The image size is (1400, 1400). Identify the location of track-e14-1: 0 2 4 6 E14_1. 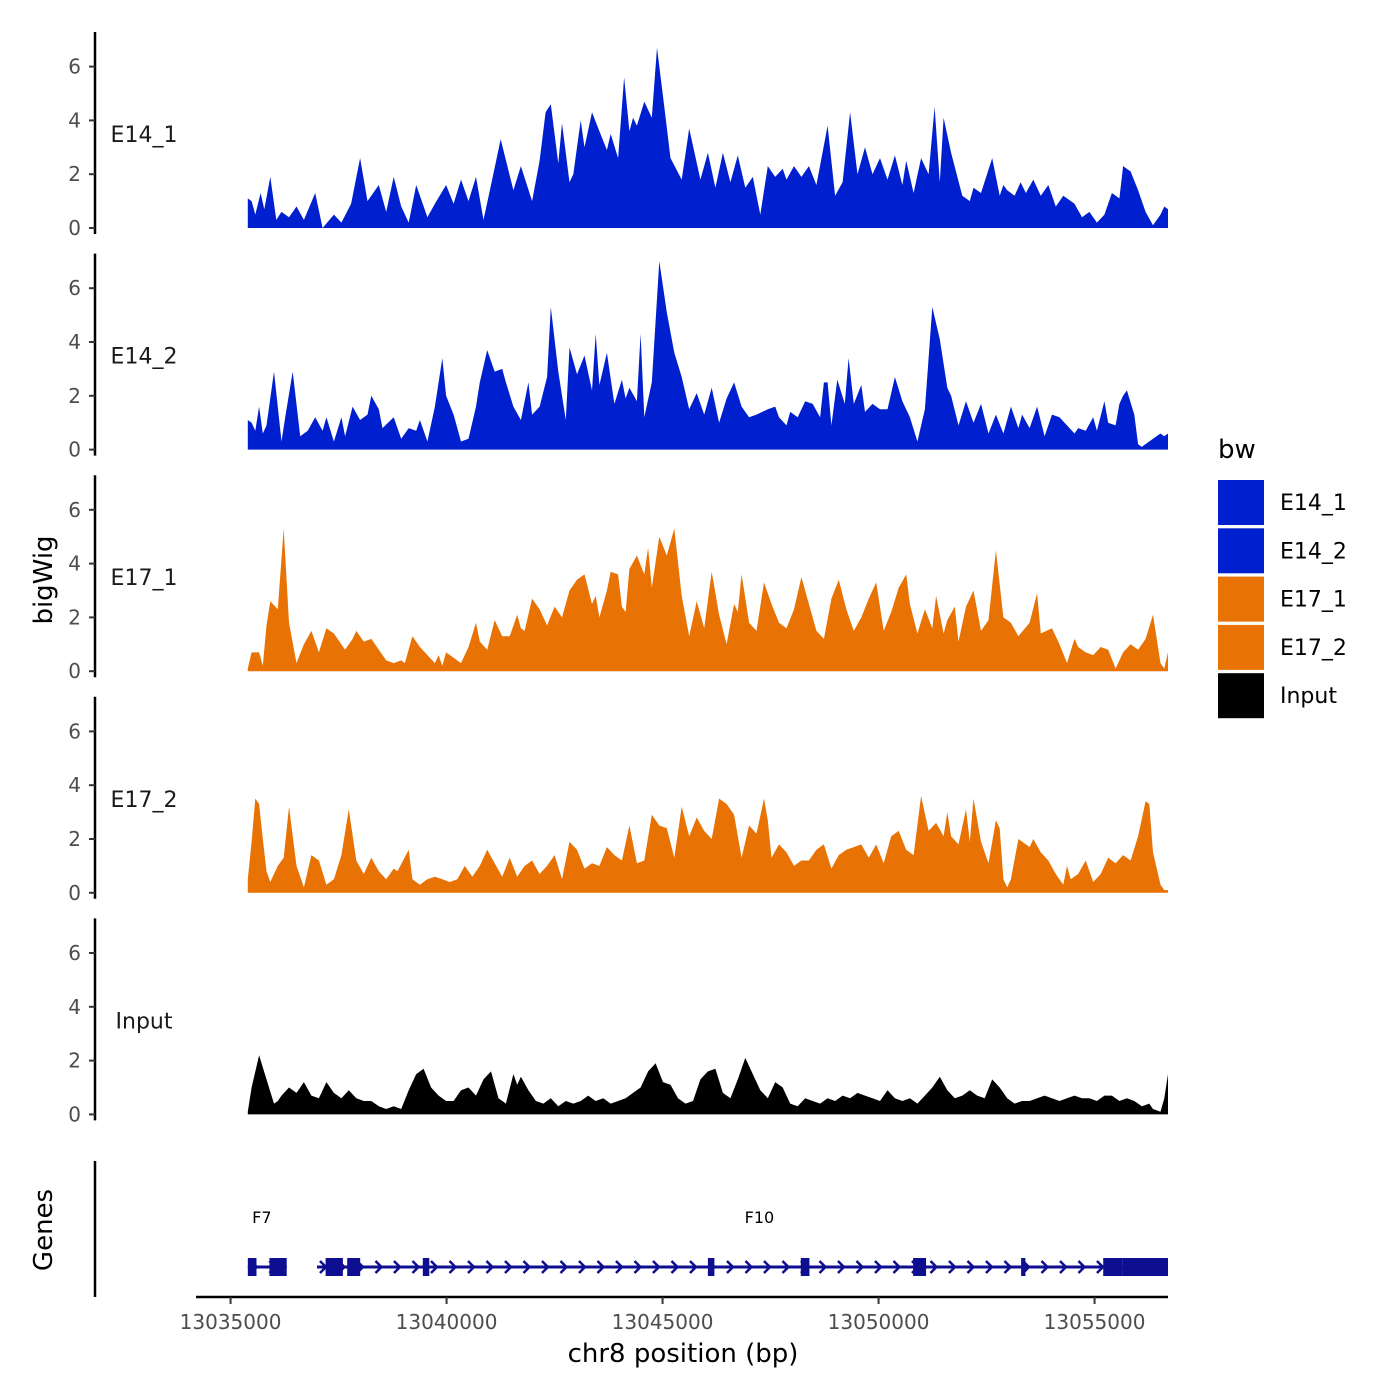
(618, 136).